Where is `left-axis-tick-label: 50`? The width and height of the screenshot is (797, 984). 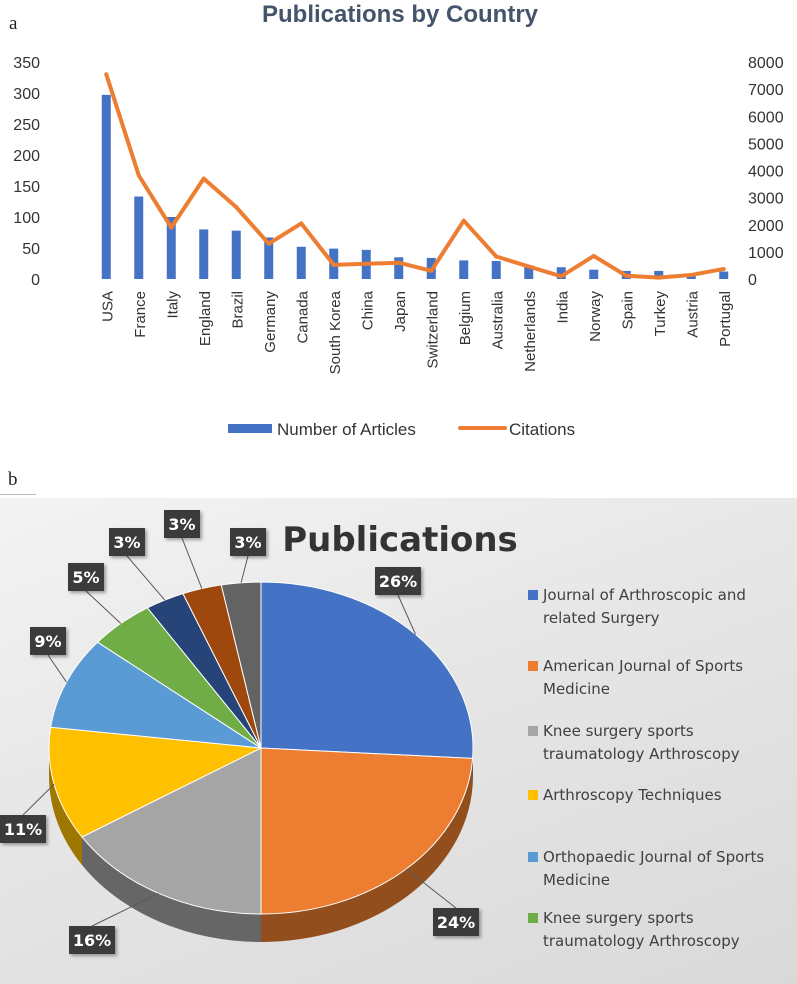
left-axis-tick-label: 50 is located at coordinates (31, 249).